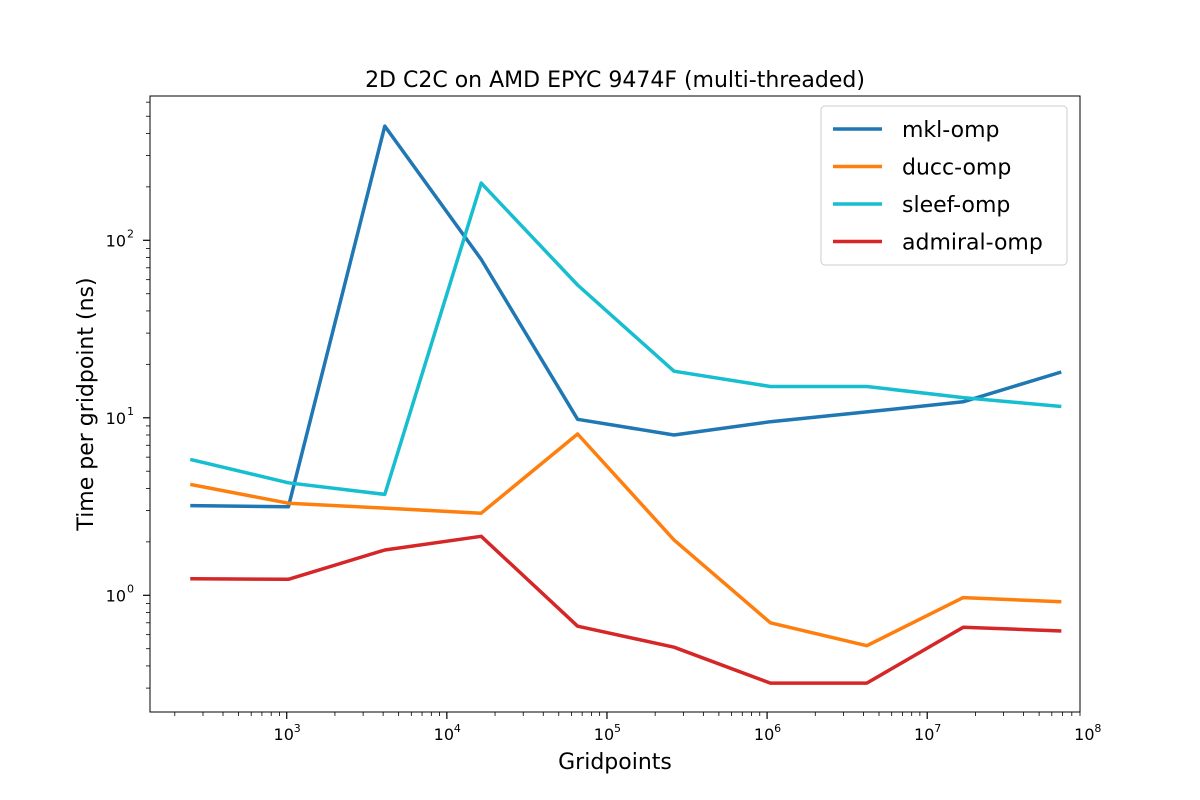  Describe the element at coordinates (130, 588) in the screenshot. I see `y-tick-exponent: 0` at that location.